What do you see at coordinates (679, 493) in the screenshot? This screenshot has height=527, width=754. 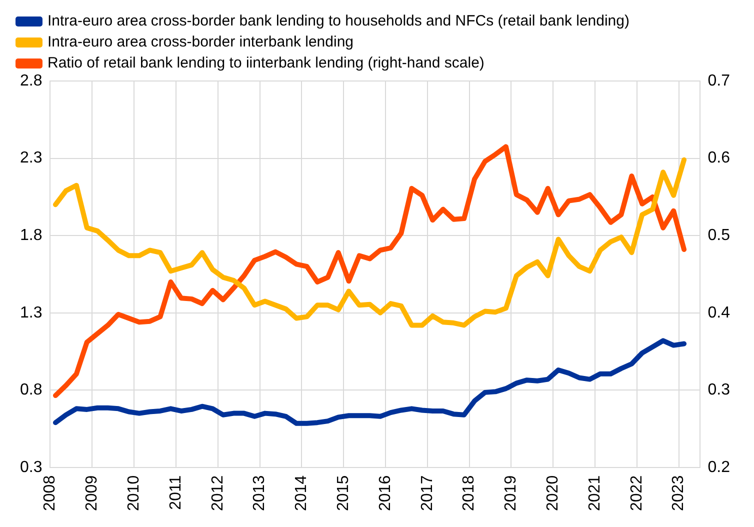 I see `x-tick-label: 2023` at bounding box center [679, 493].